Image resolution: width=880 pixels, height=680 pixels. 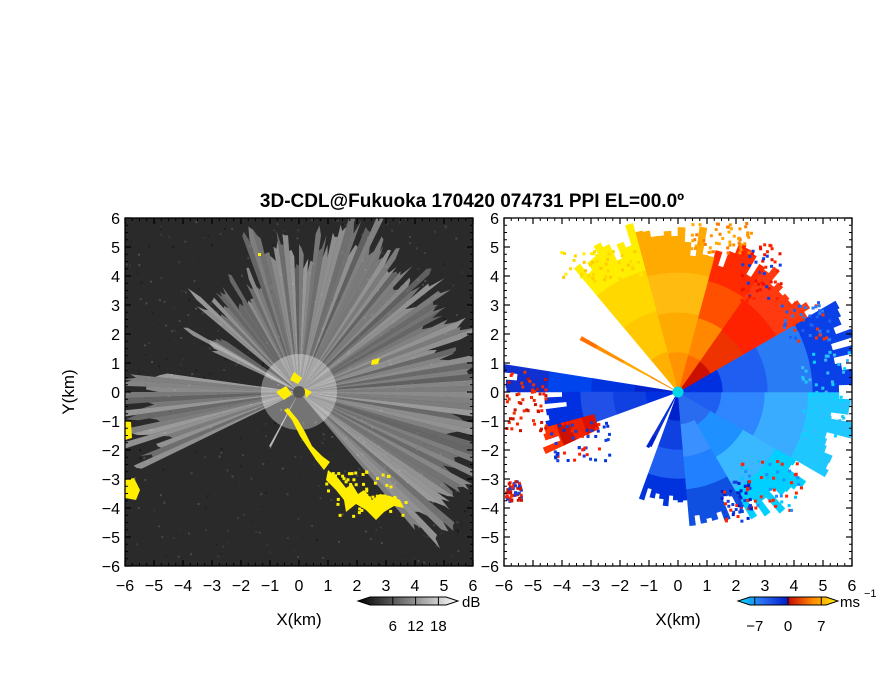 I want to click on snr-highlight-patch, so click(x=375, y=361).